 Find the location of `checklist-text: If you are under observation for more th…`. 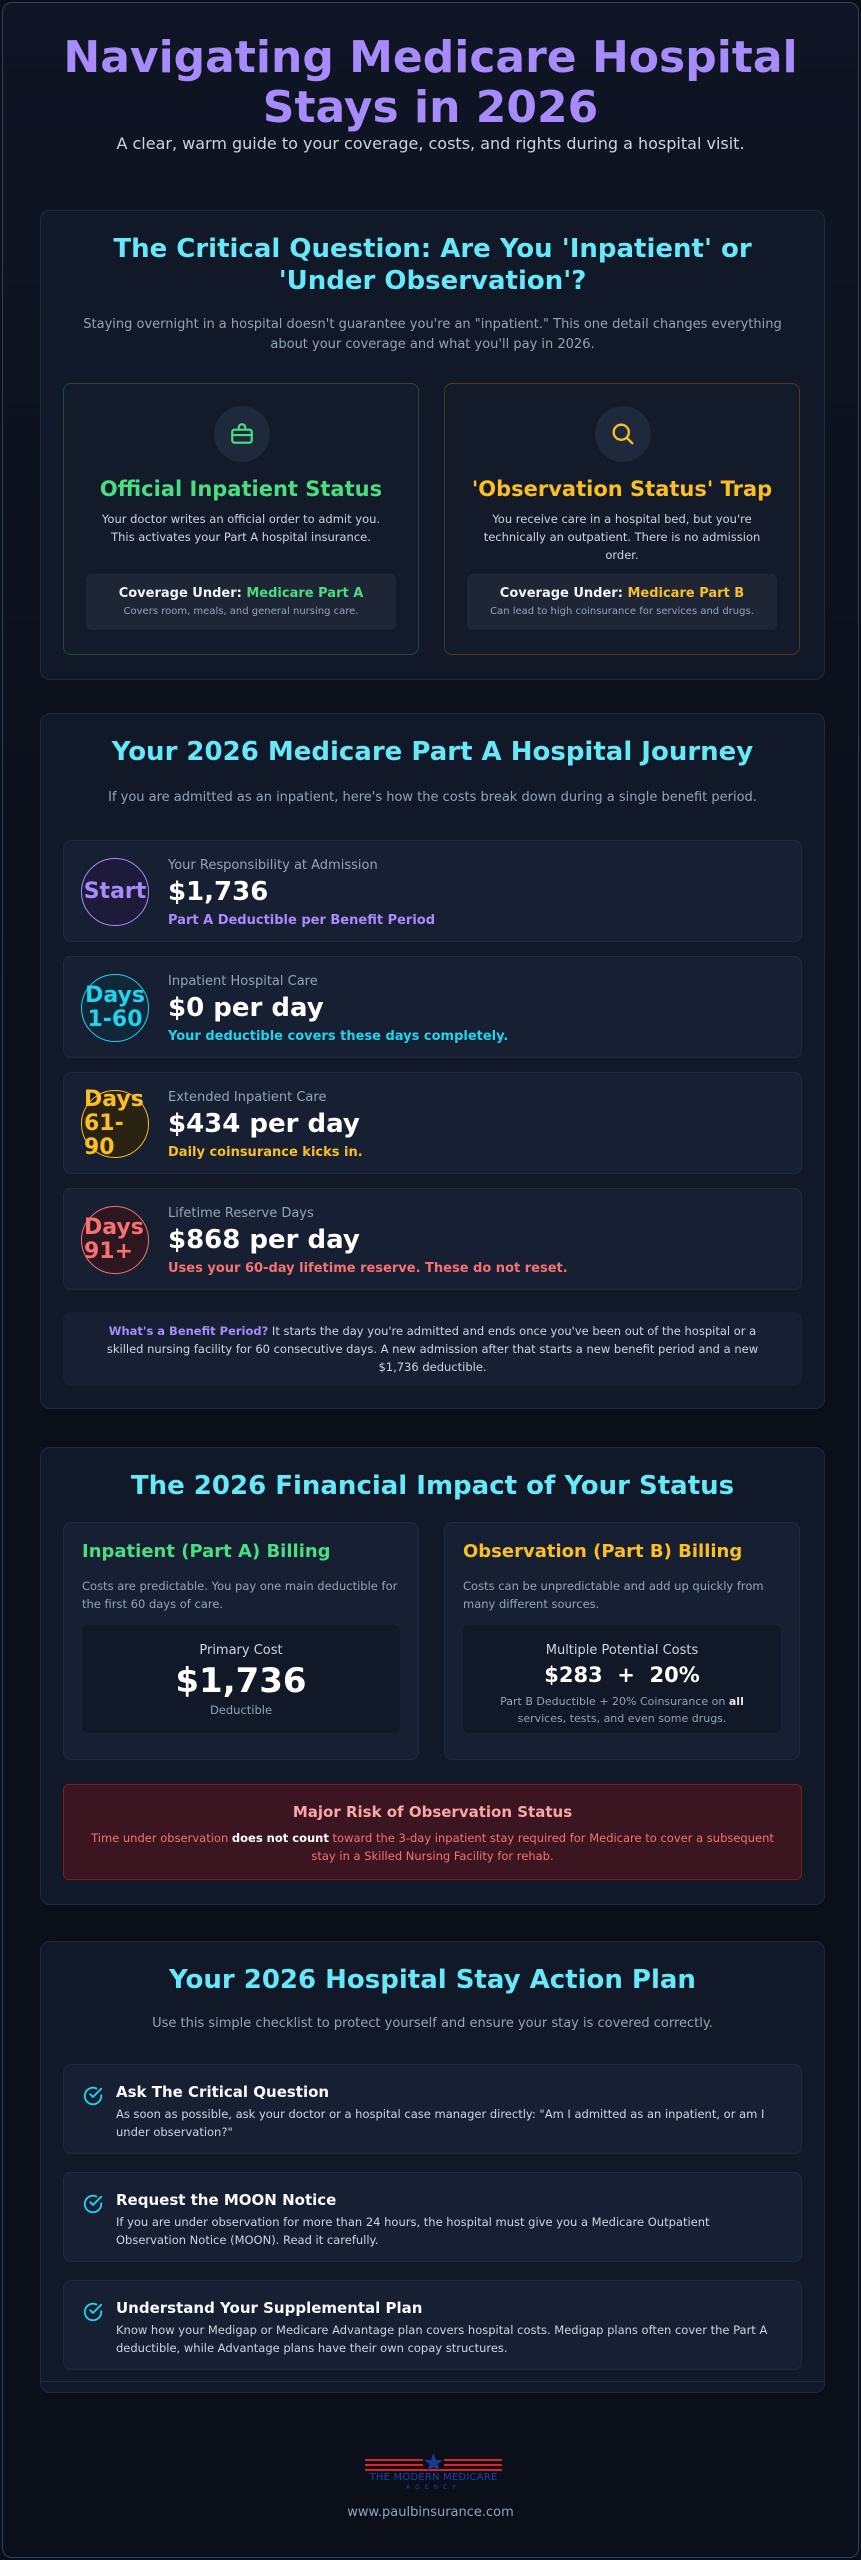

checklist-text: If you are under observation for more th… is located at coordinates (413, 2231).